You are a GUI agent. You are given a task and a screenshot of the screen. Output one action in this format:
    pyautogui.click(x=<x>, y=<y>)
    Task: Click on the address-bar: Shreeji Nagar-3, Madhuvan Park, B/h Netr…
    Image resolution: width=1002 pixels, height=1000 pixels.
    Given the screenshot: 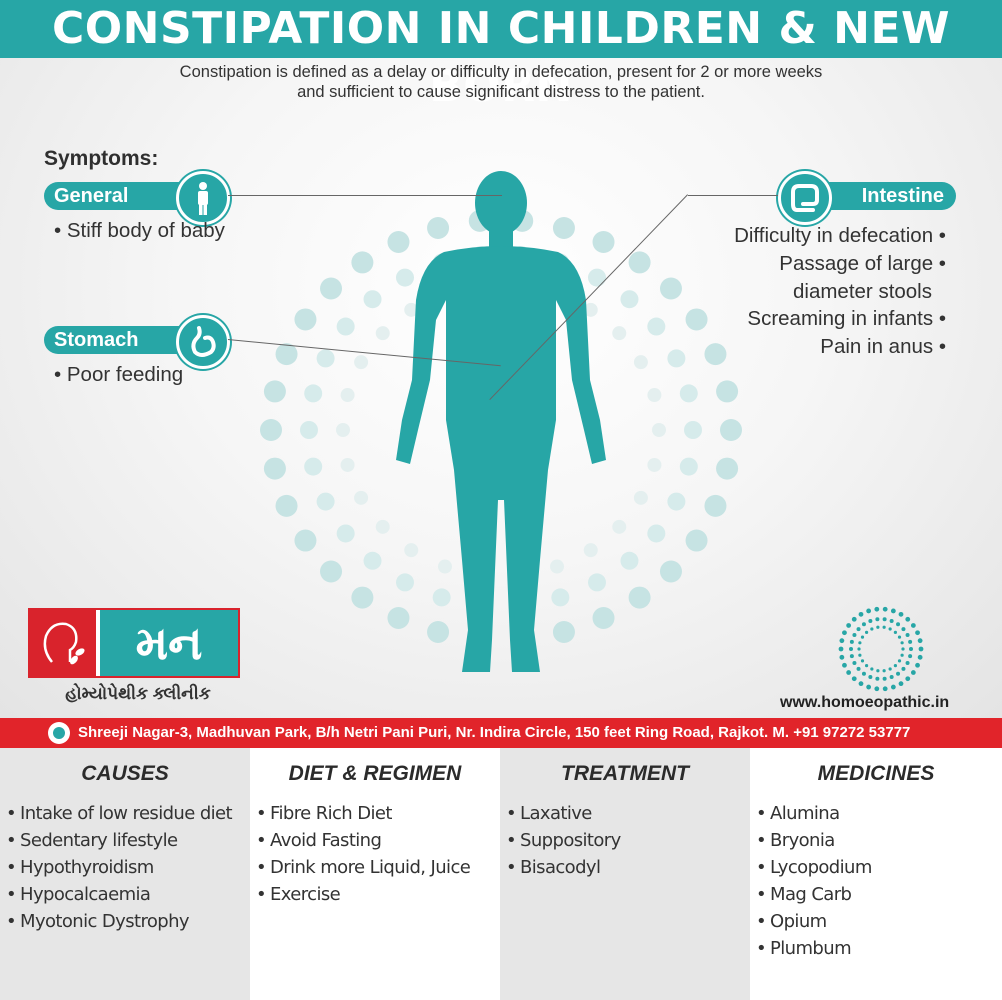 What is the action you would take?
    pyautogui.click(x=501, y=733)
    